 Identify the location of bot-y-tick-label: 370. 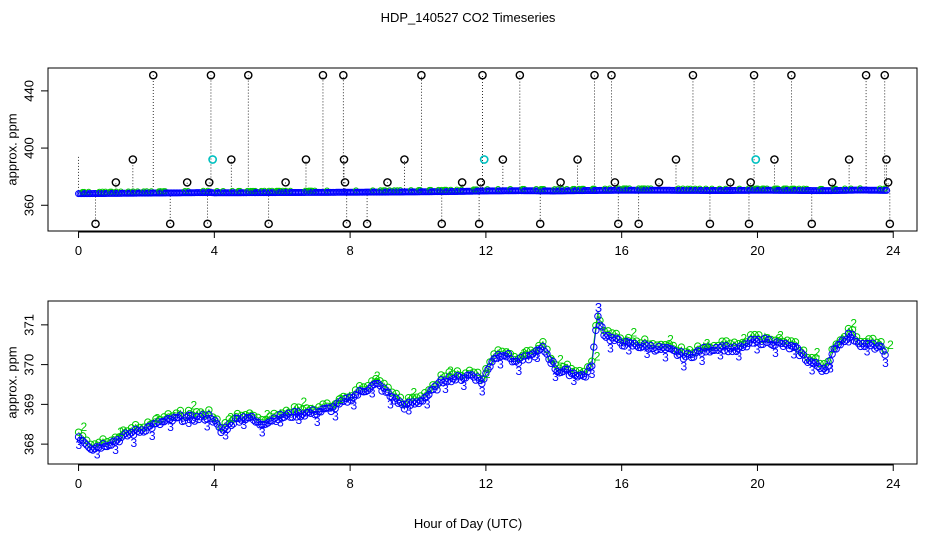
(28, 365).